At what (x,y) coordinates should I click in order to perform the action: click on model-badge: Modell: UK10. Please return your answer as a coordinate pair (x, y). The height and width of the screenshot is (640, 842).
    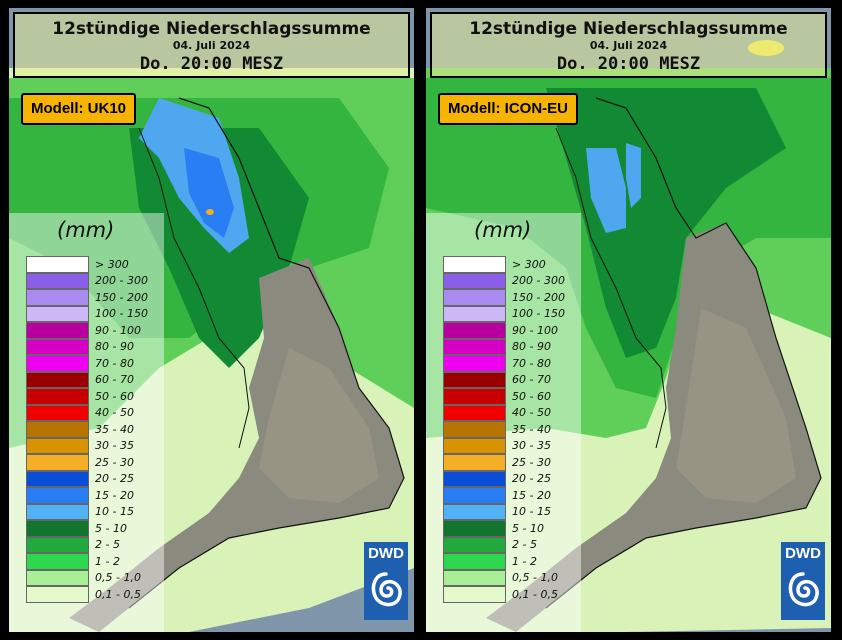
    Looking at the image, I should click on (79, 109).